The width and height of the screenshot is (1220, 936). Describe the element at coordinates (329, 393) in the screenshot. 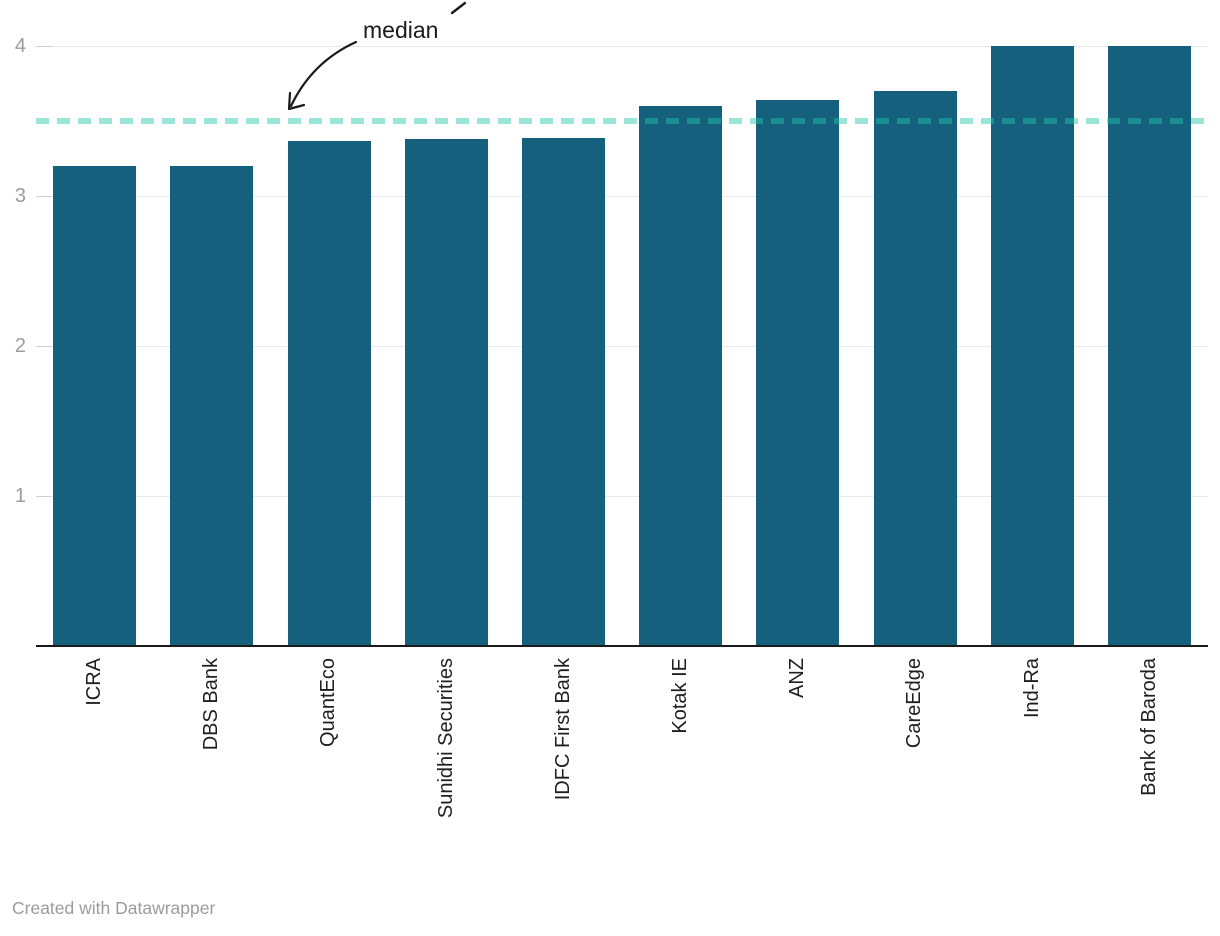

I see `bar-quanteco` at that location.